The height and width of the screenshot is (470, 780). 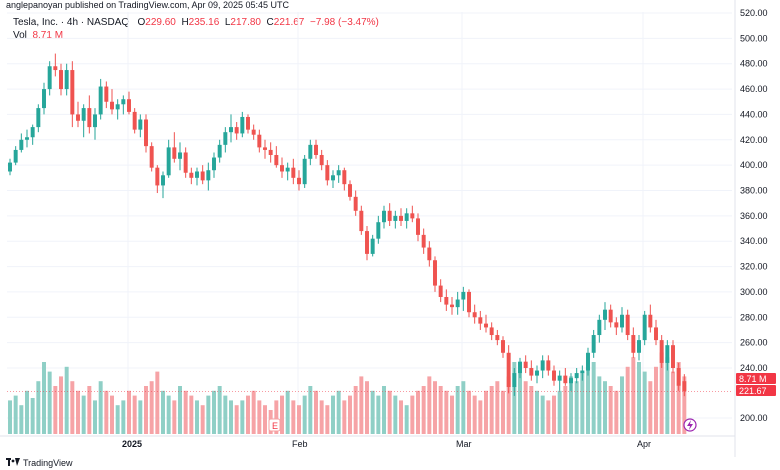 What do you see at coordinates (344, 22) in the screenshot?
I see `legend-change: −7.98 (−3.47%)` at bounding box center [344, 22].